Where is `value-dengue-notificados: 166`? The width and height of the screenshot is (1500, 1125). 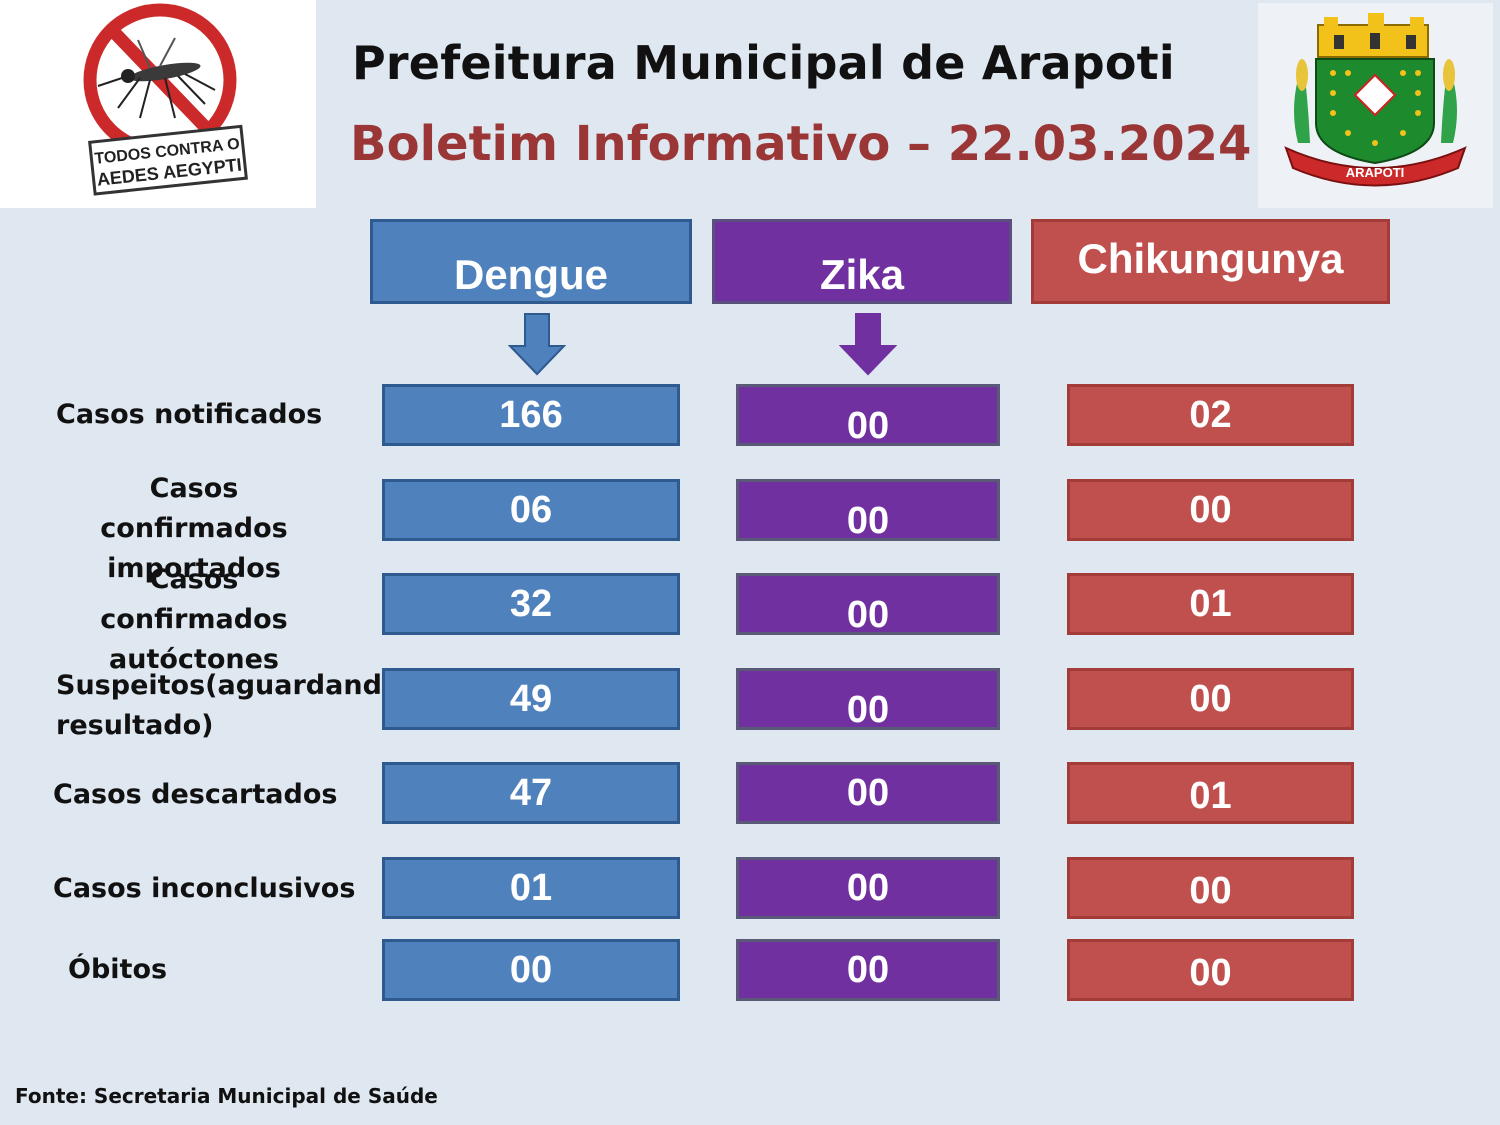 value-dengue-notificados: 166 is located at coordinates (531, 415).